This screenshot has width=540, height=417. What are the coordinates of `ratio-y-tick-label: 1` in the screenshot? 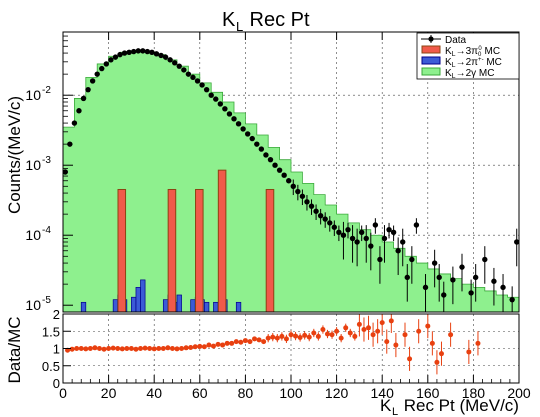 It's located at (56, 349).